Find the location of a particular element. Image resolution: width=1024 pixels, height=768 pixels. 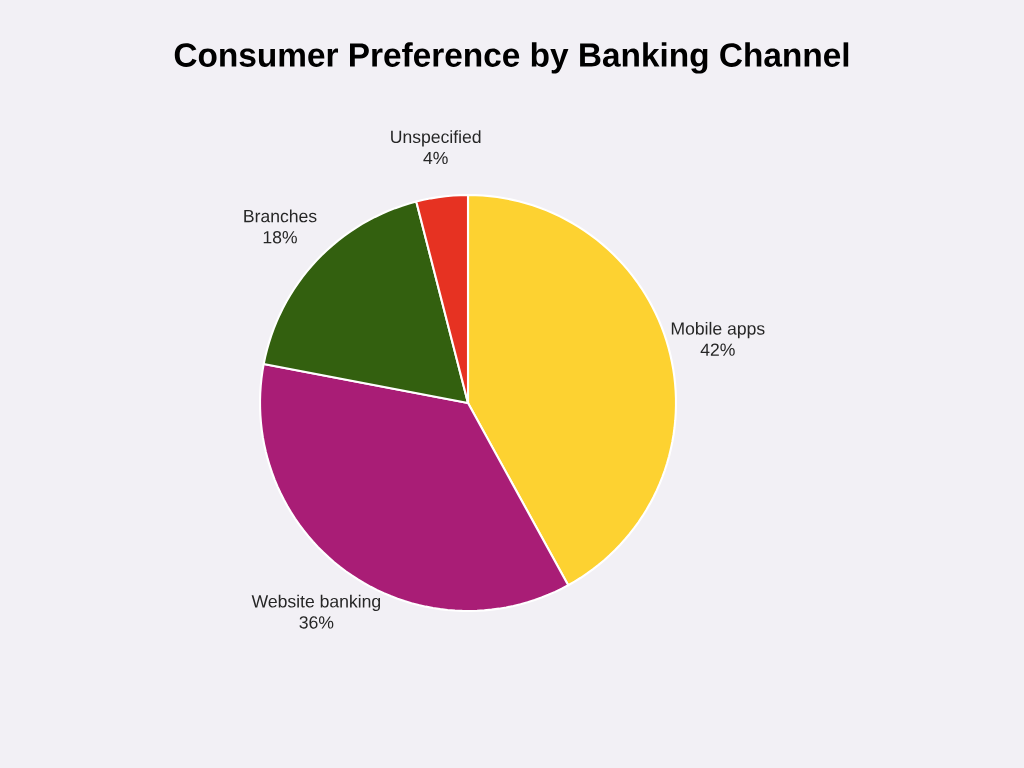

data-label: 18% is located at coordinates (280, 237).